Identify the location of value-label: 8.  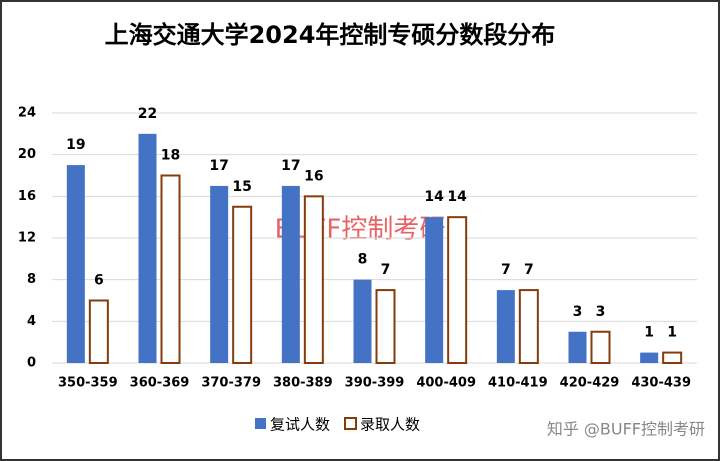
(363, 260).